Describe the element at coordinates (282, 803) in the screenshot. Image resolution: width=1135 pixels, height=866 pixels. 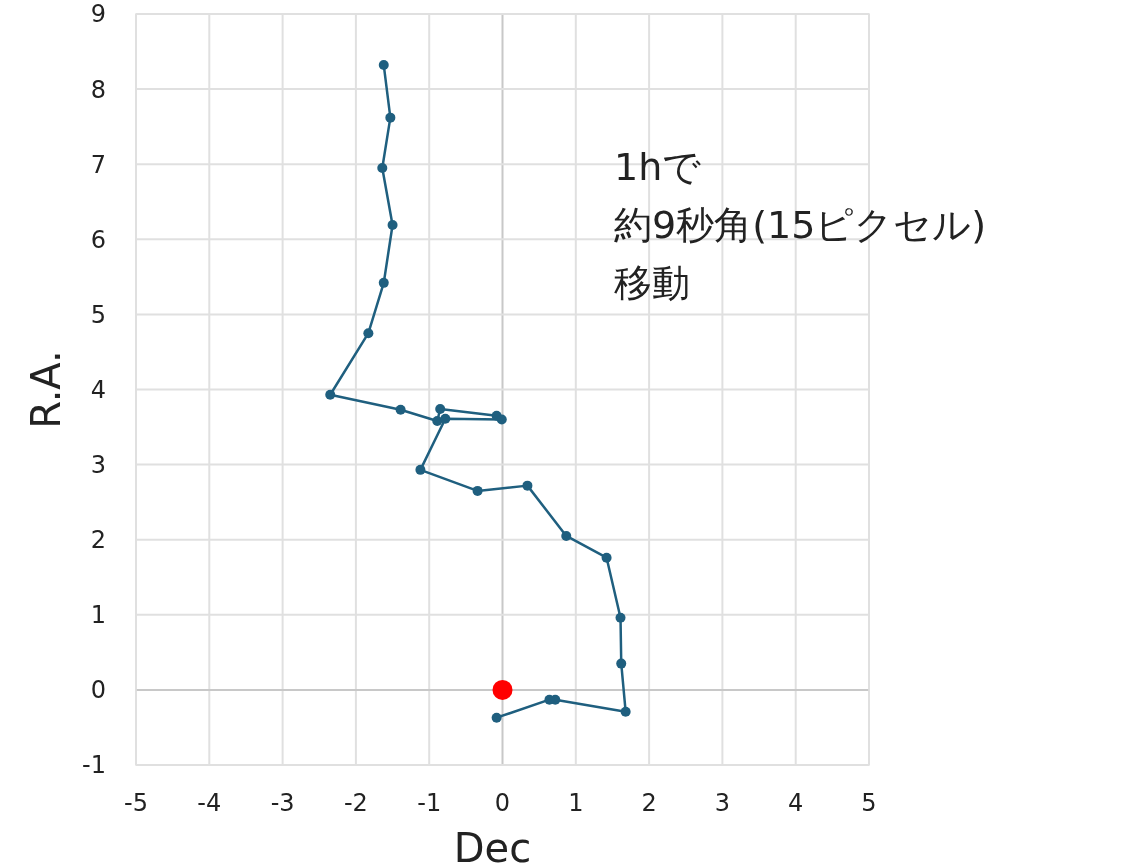
I see `x-tick-label: -3` at that location.